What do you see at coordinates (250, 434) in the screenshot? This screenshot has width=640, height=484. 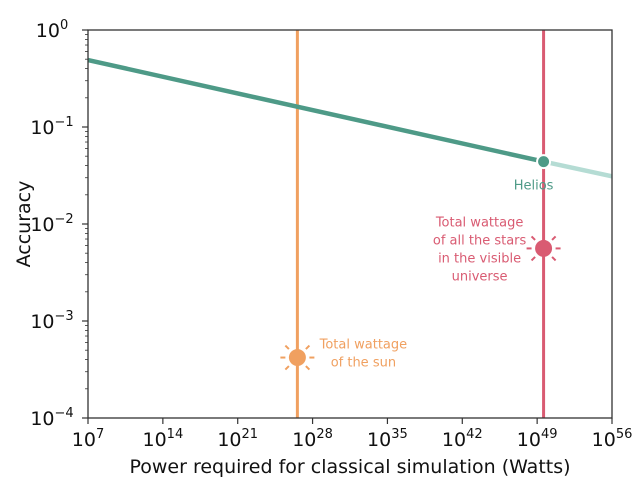 I see `x-tick-exp: 21` at bounding box center [250, 434].